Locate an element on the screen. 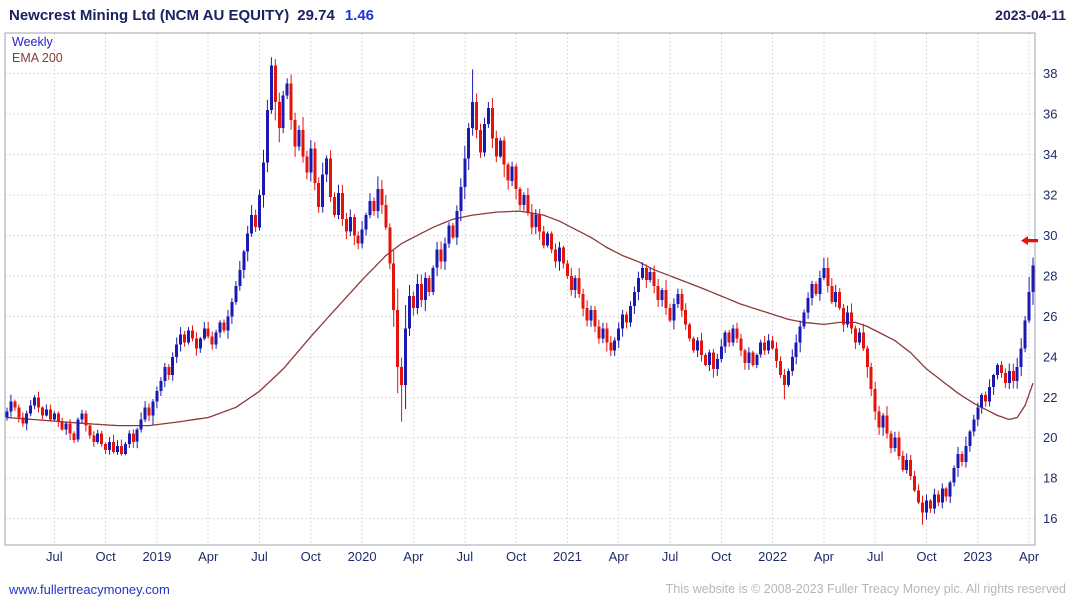 This screenshot has width=1075, height=600. svg-text: 24 is located at coordinates (1050, 356).